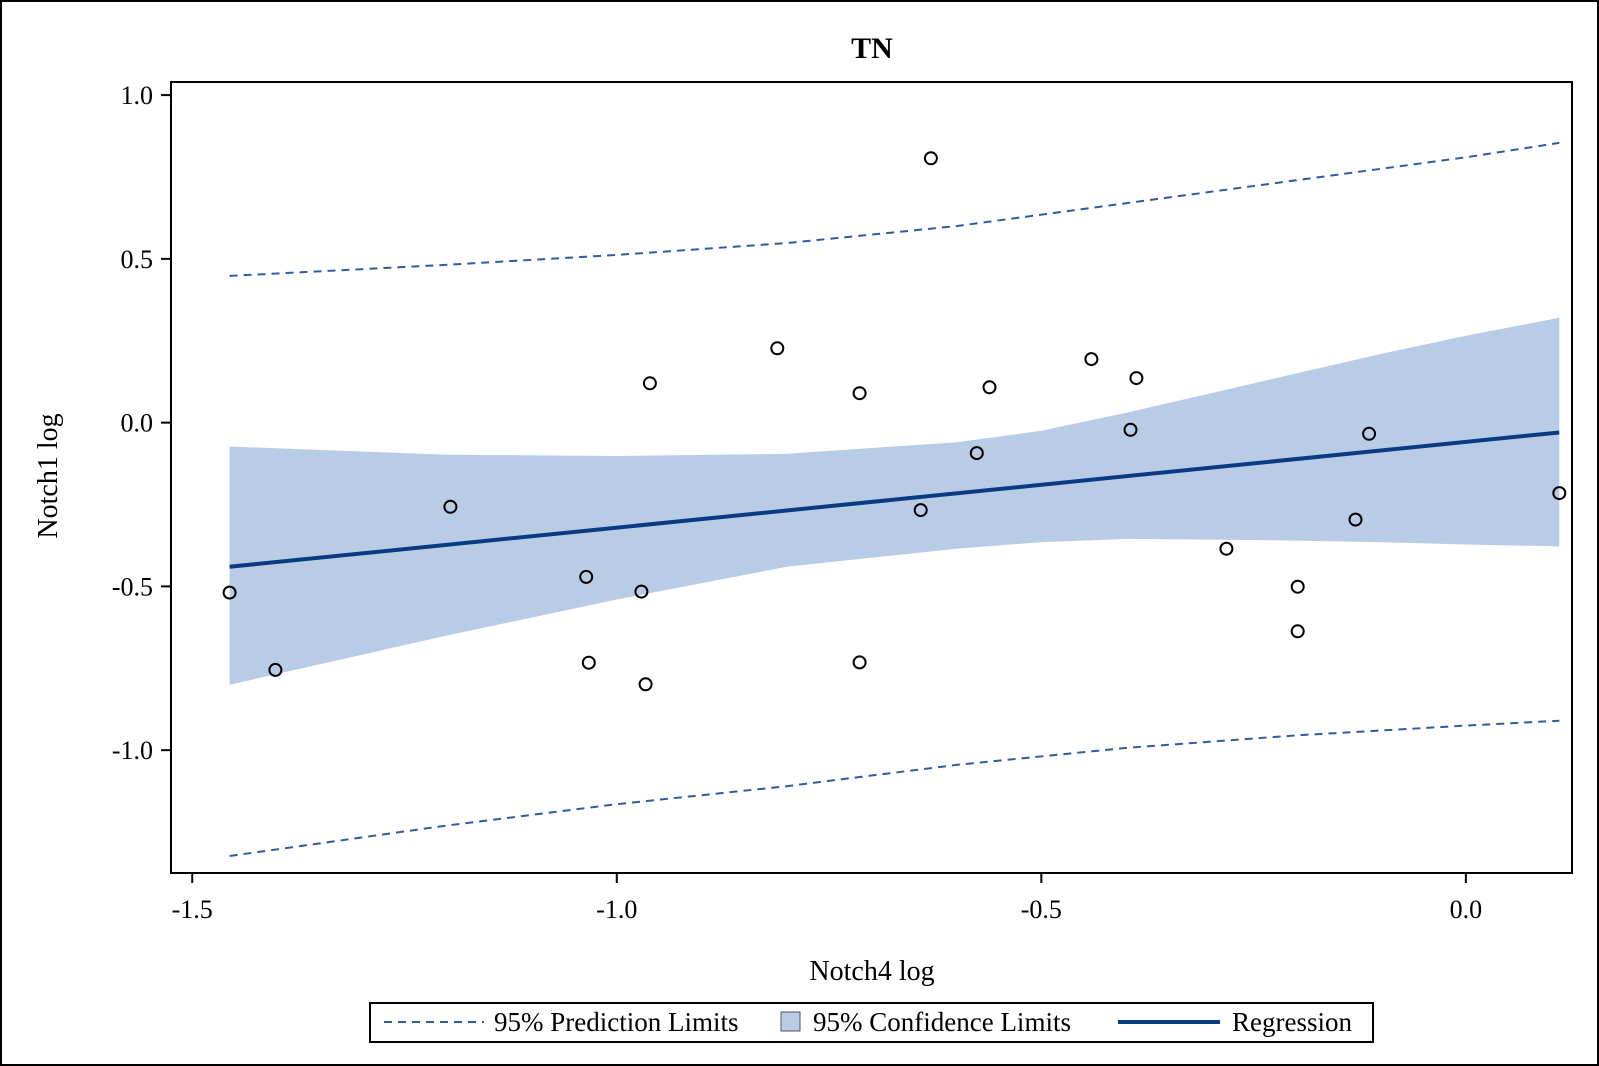 This screenshot has height=1066, width=1599. Describe the element at coordinates (871, 971) in the screenshot. I see `x-axis-label: Notch4 log` at that location.